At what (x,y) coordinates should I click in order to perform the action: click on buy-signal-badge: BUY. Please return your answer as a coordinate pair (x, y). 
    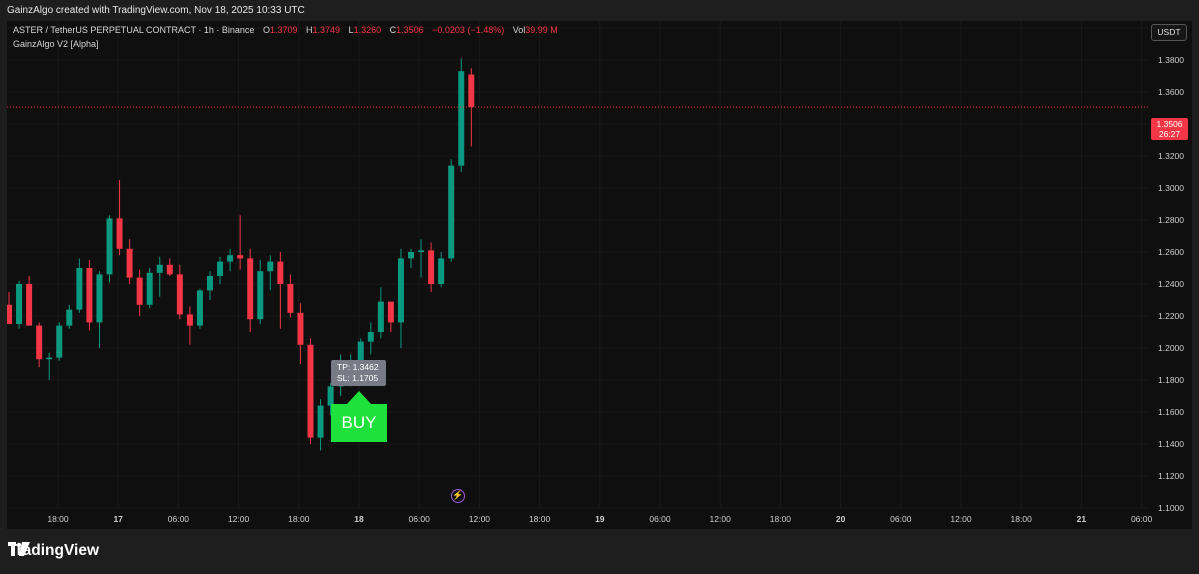
    Looking at the image, I should click on (359, 423).